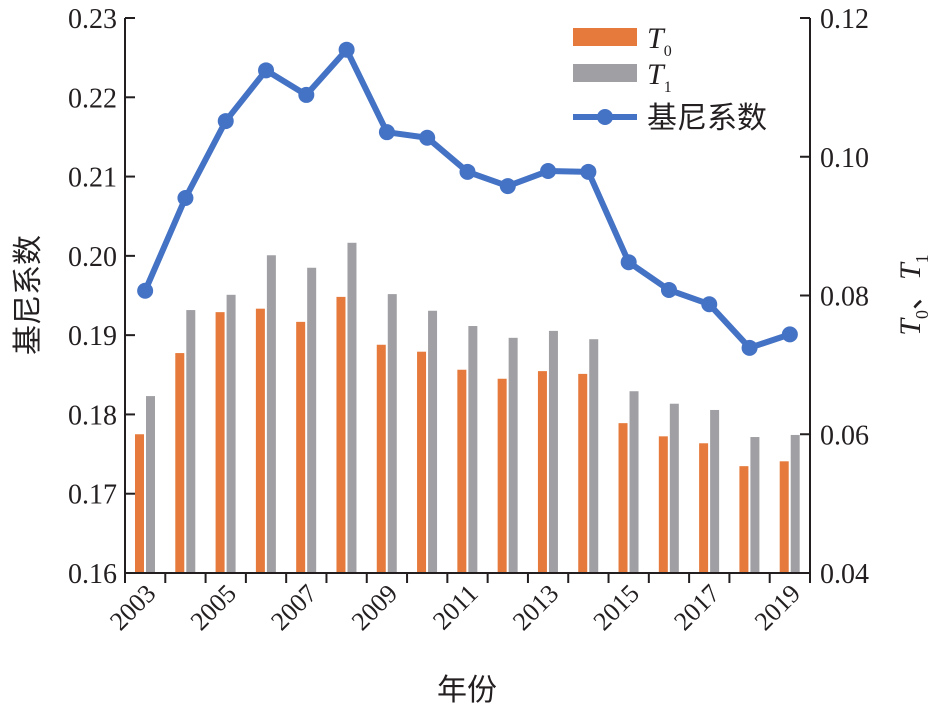 The height and width of the screenshot is (716, 941). I want to click on x-tick-label: 2019, so click(777, 607).